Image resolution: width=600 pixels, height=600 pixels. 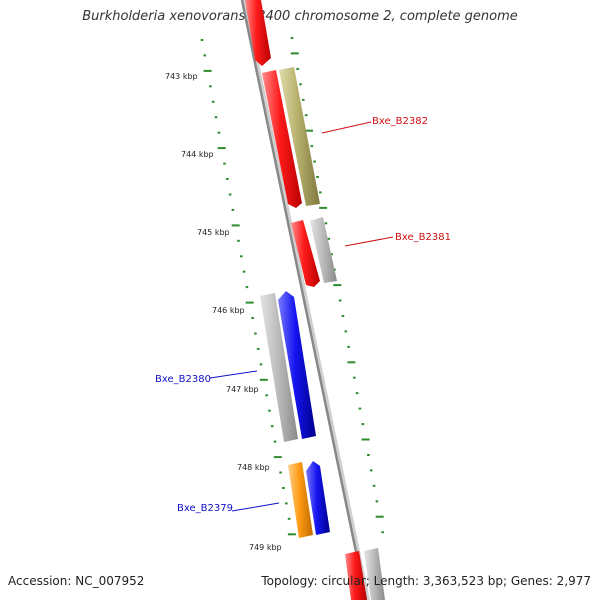 I want to click on gene-arrow-bxe-b2379, so click(x=300, y=500).